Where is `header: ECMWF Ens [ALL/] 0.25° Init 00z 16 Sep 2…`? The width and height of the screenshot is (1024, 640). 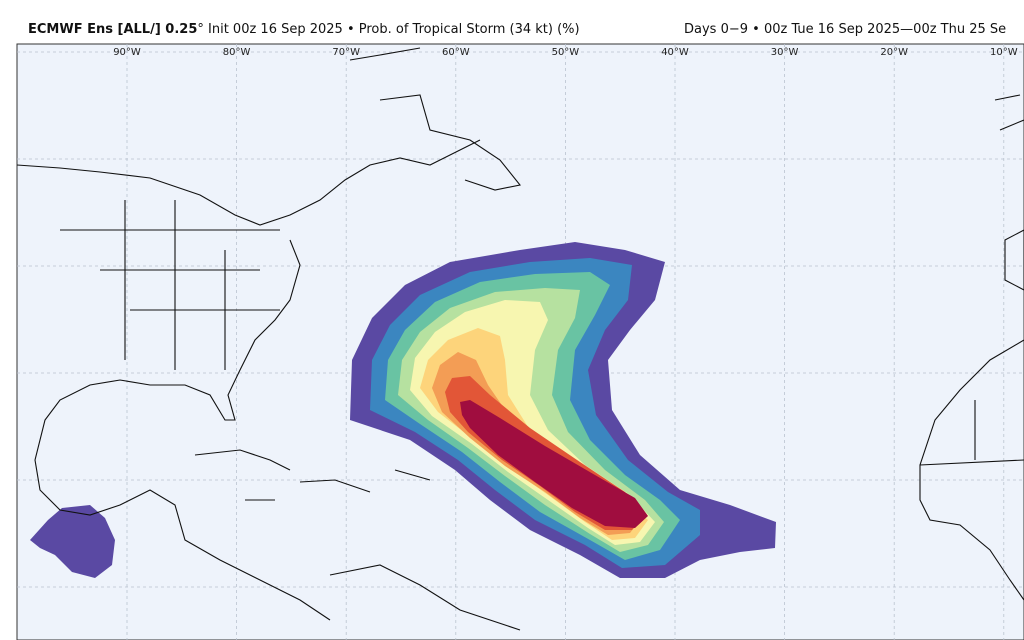 header: ECMWF Ens [ALL/] 0.25° Init 00z 16 Sep 2… is located at coordinates (512, 22).